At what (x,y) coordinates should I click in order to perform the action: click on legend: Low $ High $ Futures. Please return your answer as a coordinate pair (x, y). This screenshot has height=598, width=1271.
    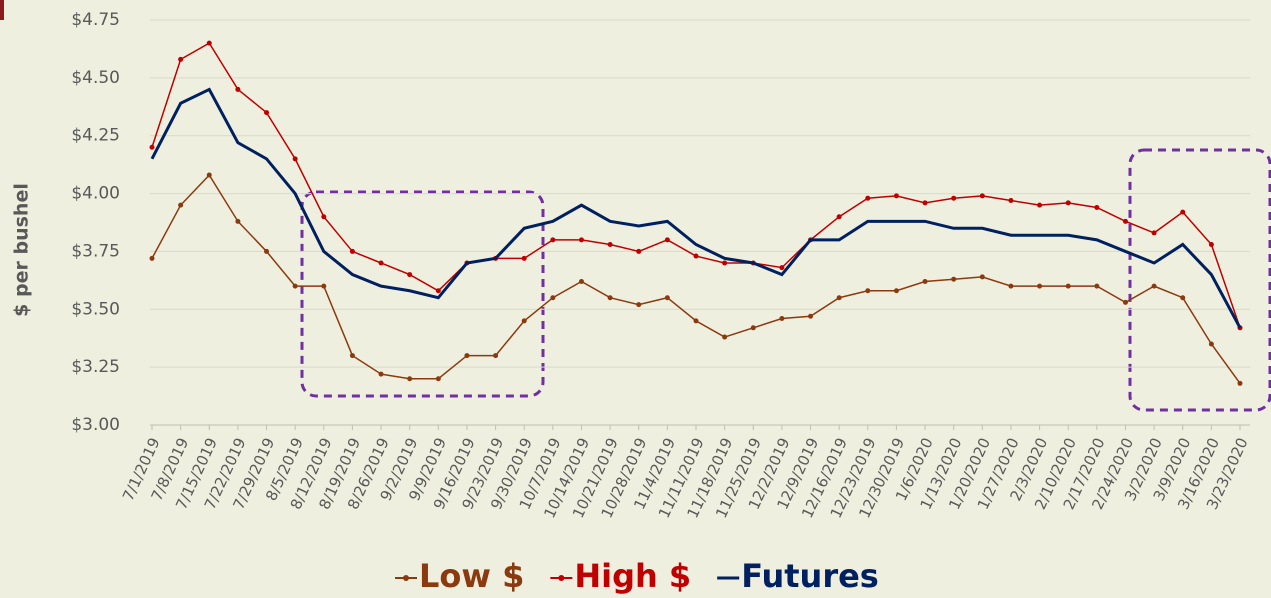
    Looking at the image, I should click on (637, 576).